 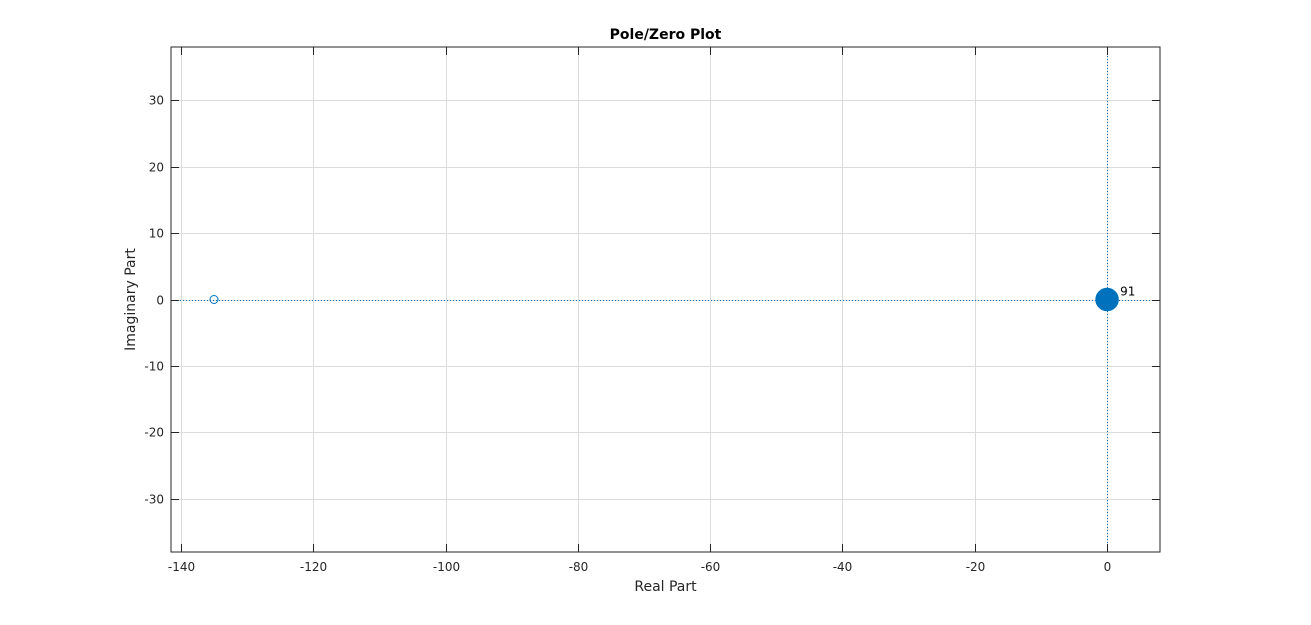 I want to click on x-tick-label: -40, so click(x=843, y=567).